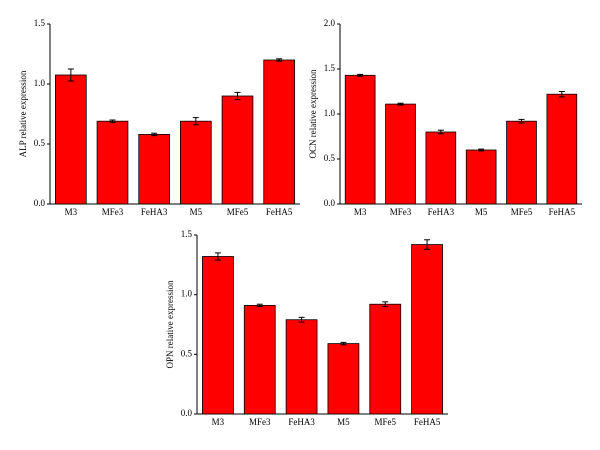 Image resolution: width=600 pixels, height=450 pixels. What do you see at coordinates (313, 113) in the screenshot?
I see `y-axis-label: OCN relative expression` at bounding box center [313, 113].